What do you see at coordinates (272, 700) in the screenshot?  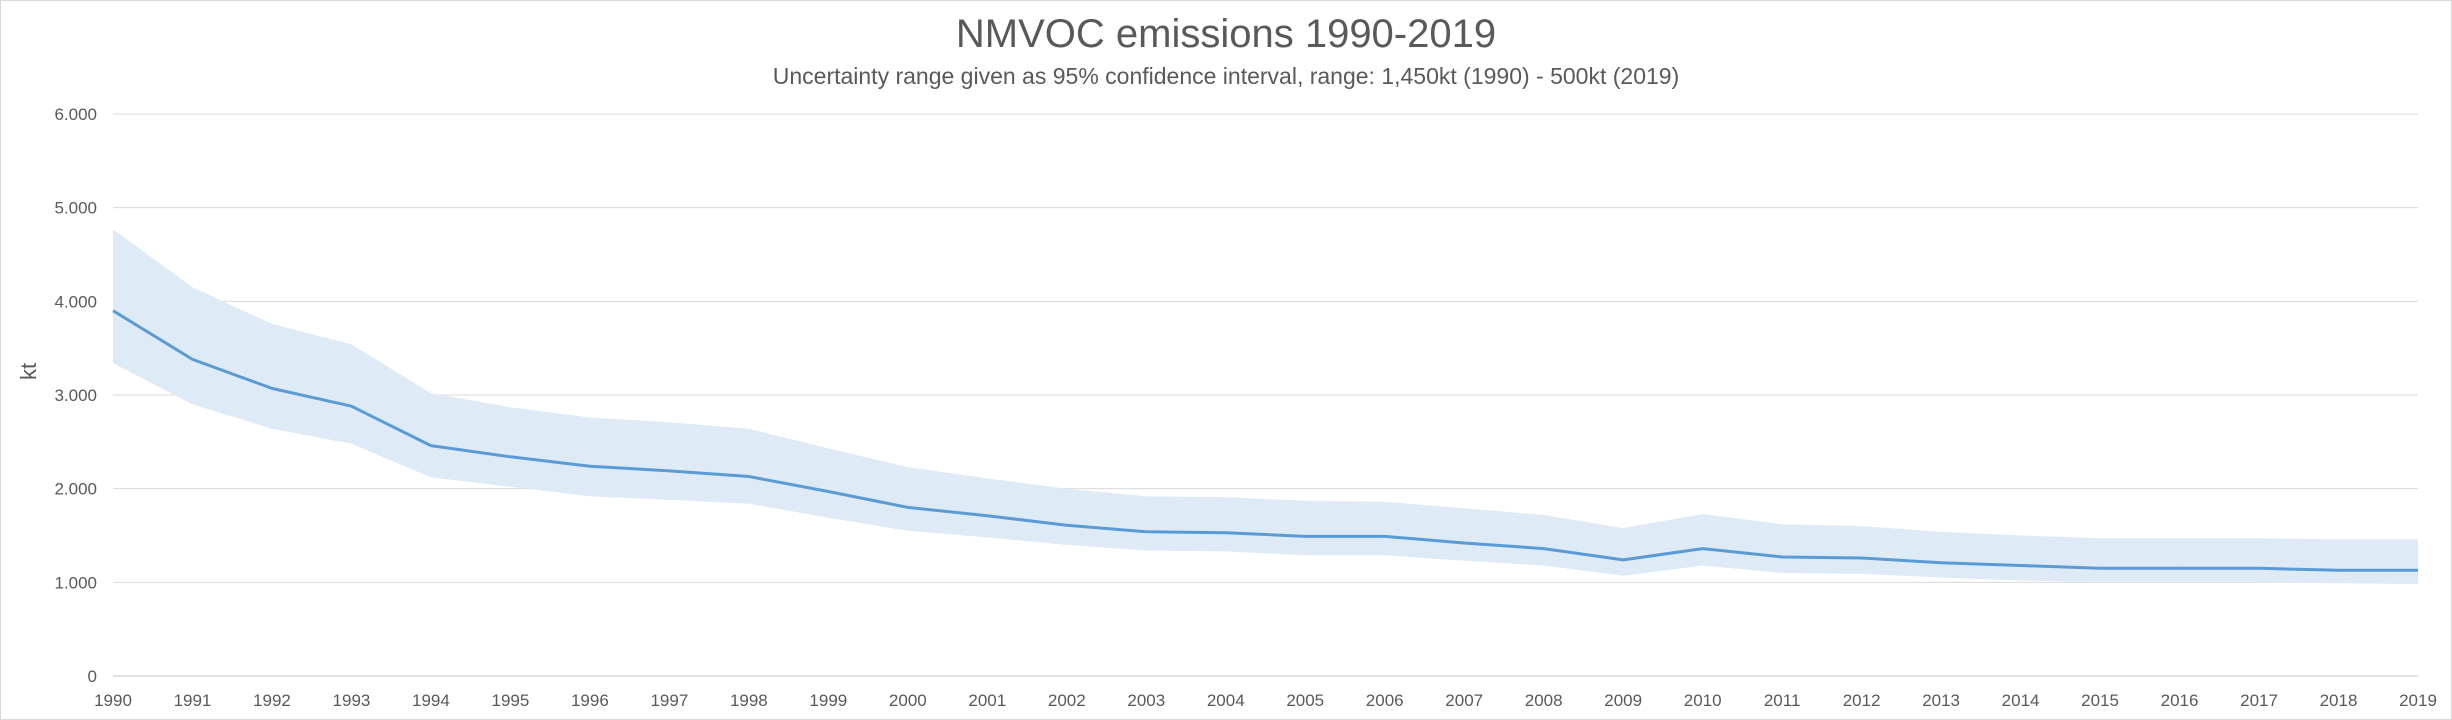 I see `x-tick-label: 1992` at bounding box center [272, 700].